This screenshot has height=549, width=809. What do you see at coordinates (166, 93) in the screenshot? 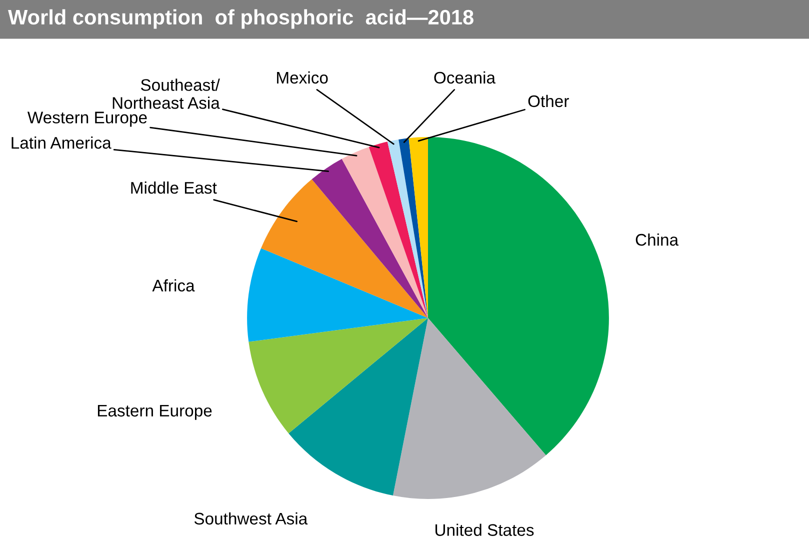
I see `slice-label: Southeast/ Northeast Asia` at bounding box center [166, 93].